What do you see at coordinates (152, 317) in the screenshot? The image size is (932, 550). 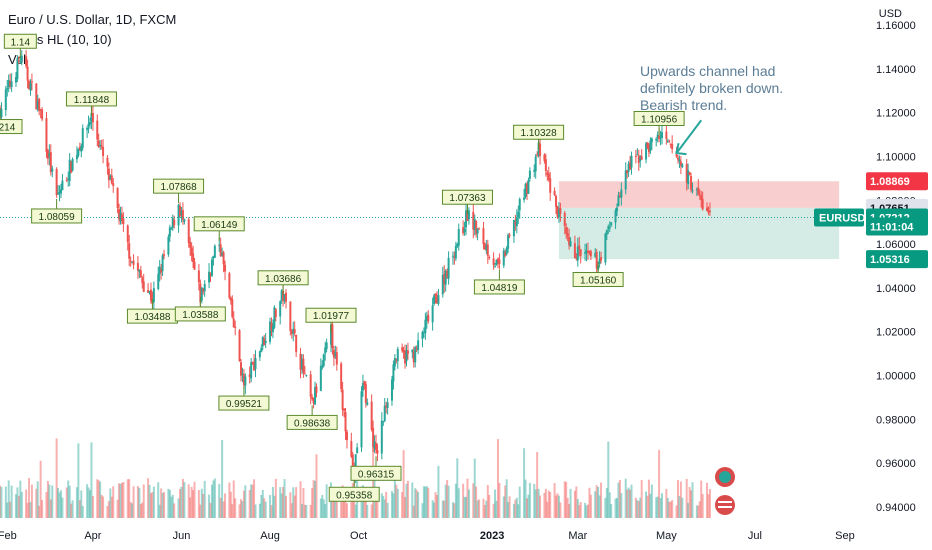 I see `pivot-value: 1.03488` at bounding box center [152, 317].